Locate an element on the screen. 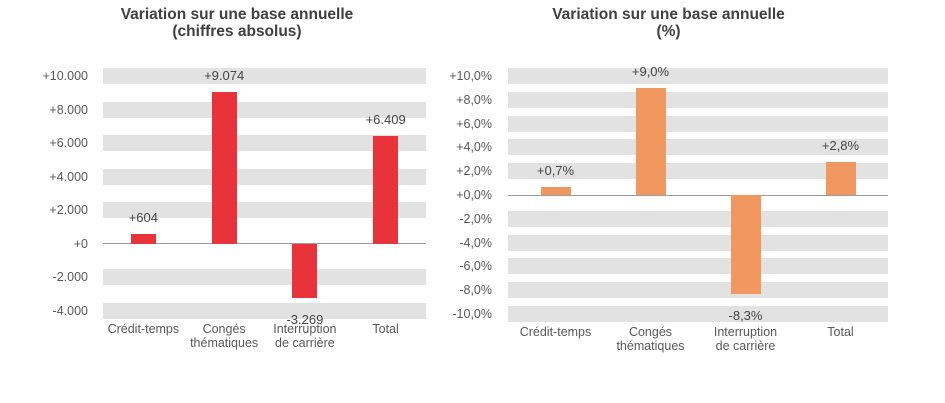 The height and width of the screenshot is (403, 945). y-tick-label: +10,0% is located at coordinates (470, 75).